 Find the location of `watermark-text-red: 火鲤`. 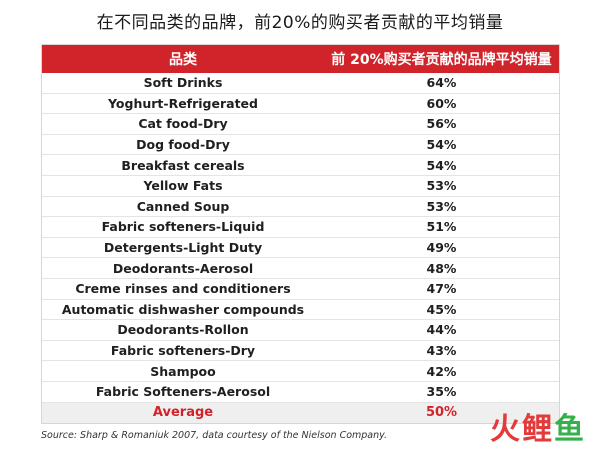

watermark-text-red: 火鲤 is located at coordinates (522, 429).